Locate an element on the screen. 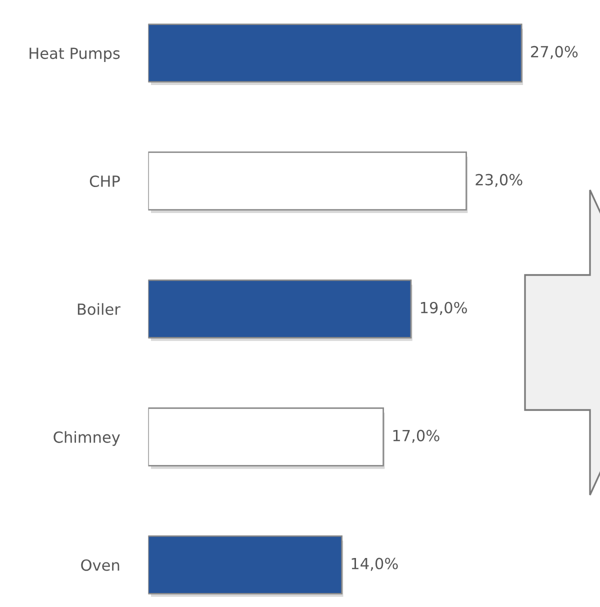  data-label: 19,0% is located at coordinates (443, 308).